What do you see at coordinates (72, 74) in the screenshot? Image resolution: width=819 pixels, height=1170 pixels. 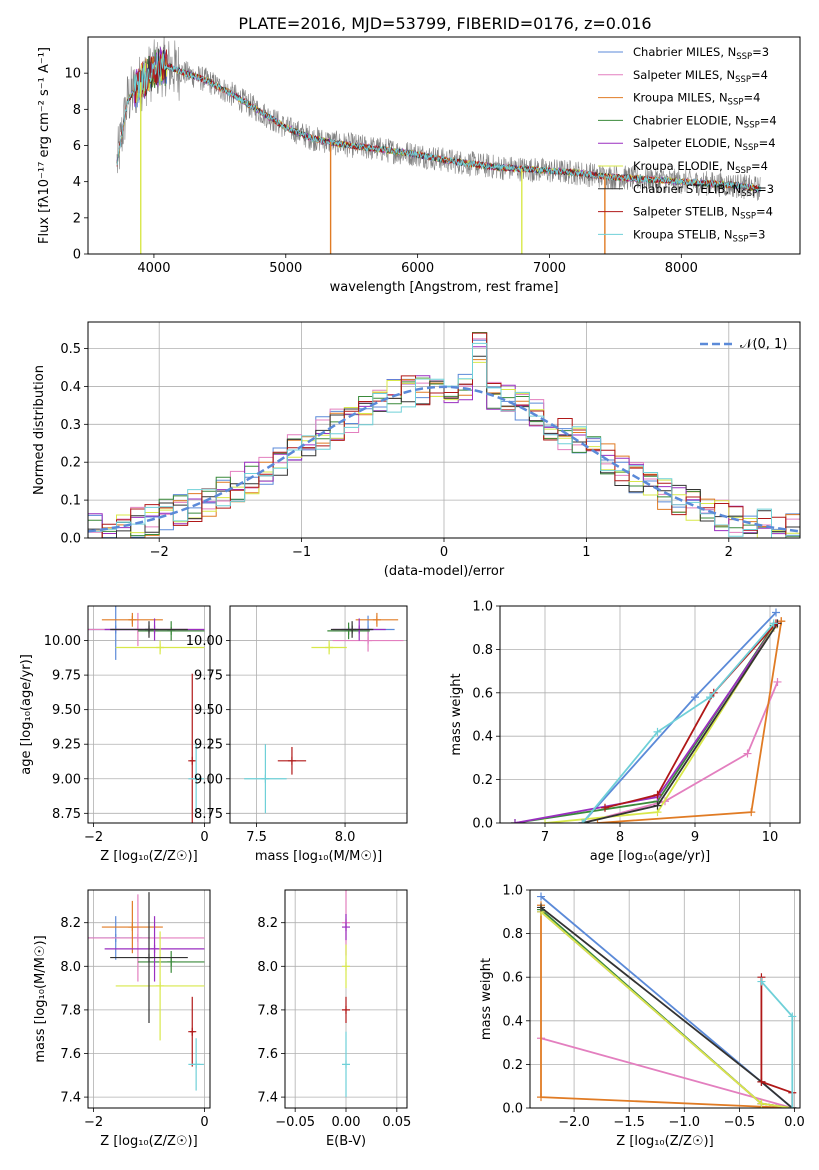 I see `y-tick-label: 10` at bounding box center [72, 74].